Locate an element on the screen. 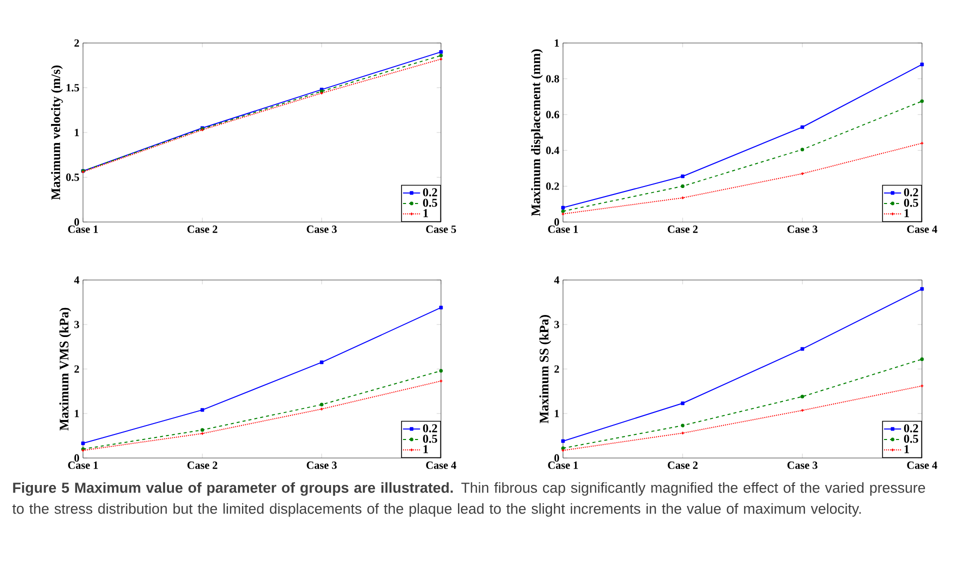  y-axis-title: Maximum velocity (m/s) is located at coordinates (57, 133).